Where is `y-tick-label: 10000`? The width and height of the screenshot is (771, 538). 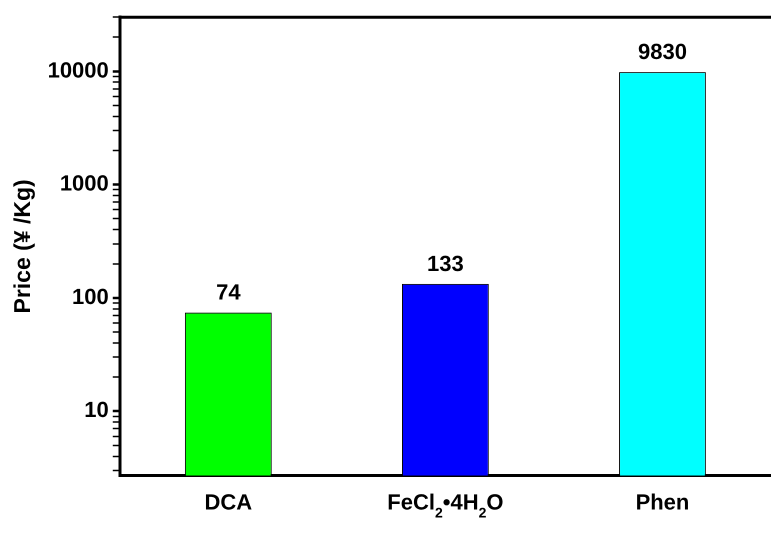
y-tick-label: 10000 is located at coordinates (78, 69).